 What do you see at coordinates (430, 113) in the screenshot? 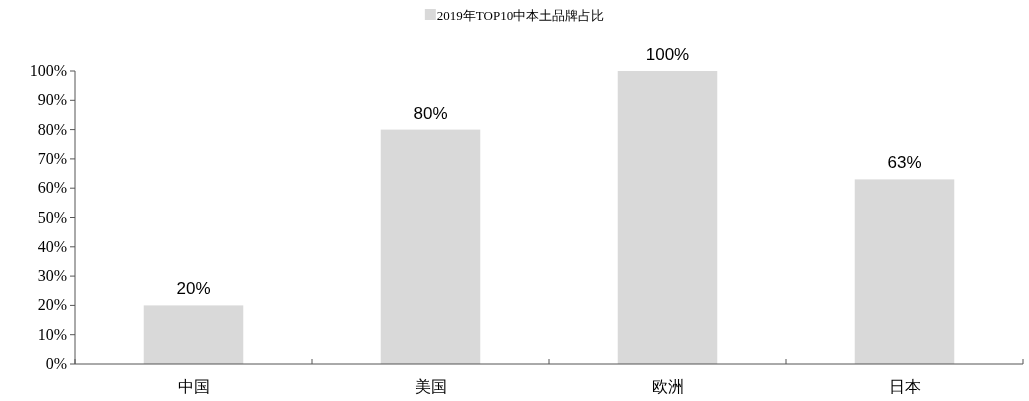
I see `data-label: 80%` at bounding box center [430, 113].